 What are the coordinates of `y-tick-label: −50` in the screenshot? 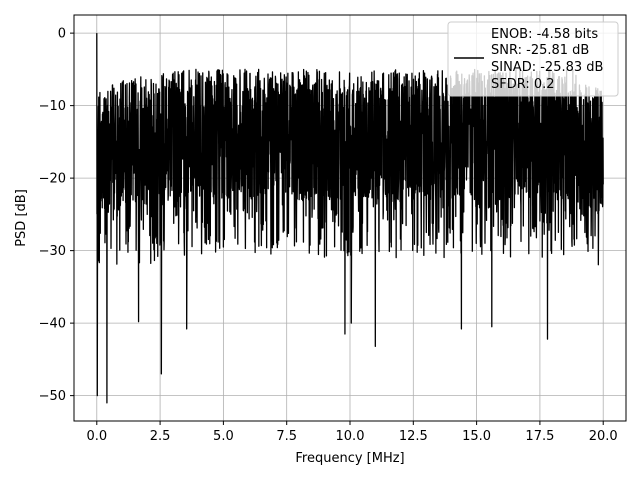 It's located at (52, 396).